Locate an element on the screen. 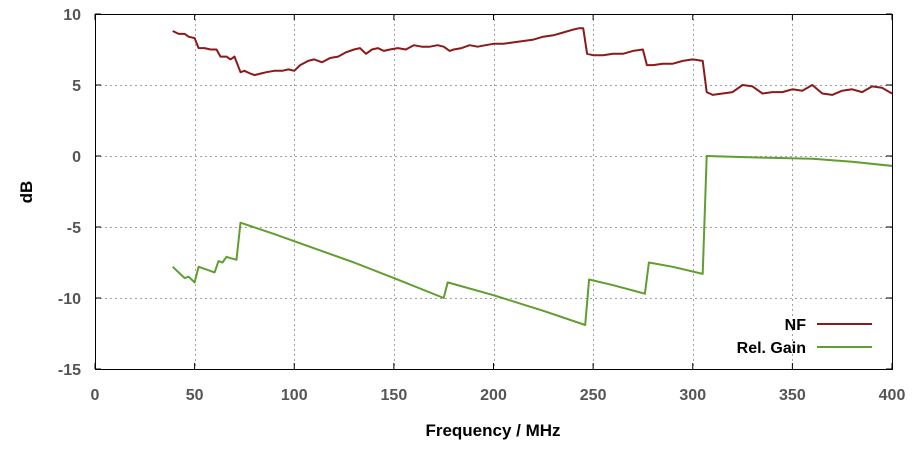 This screenshot has width=920, height=450. legend-label-rel-gain: Rel. Gain is located at coordinates (771, 348).